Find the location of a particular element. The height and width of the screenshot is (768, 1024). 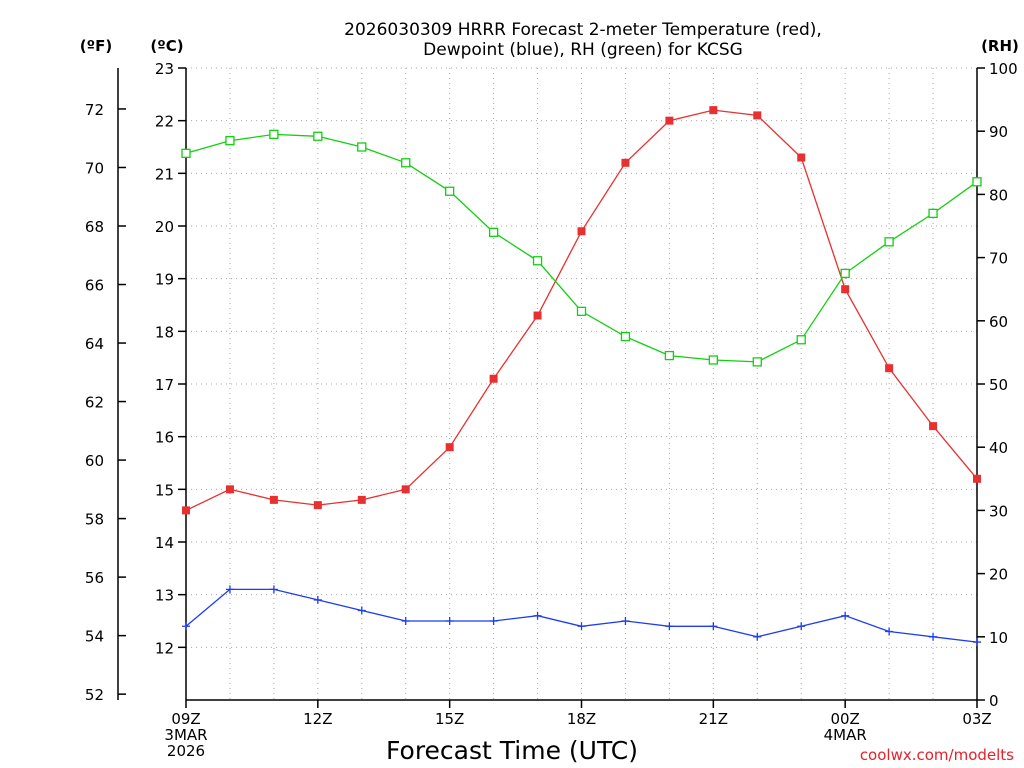

rh-tick-label: 50 is located at coordinates (998, 385).